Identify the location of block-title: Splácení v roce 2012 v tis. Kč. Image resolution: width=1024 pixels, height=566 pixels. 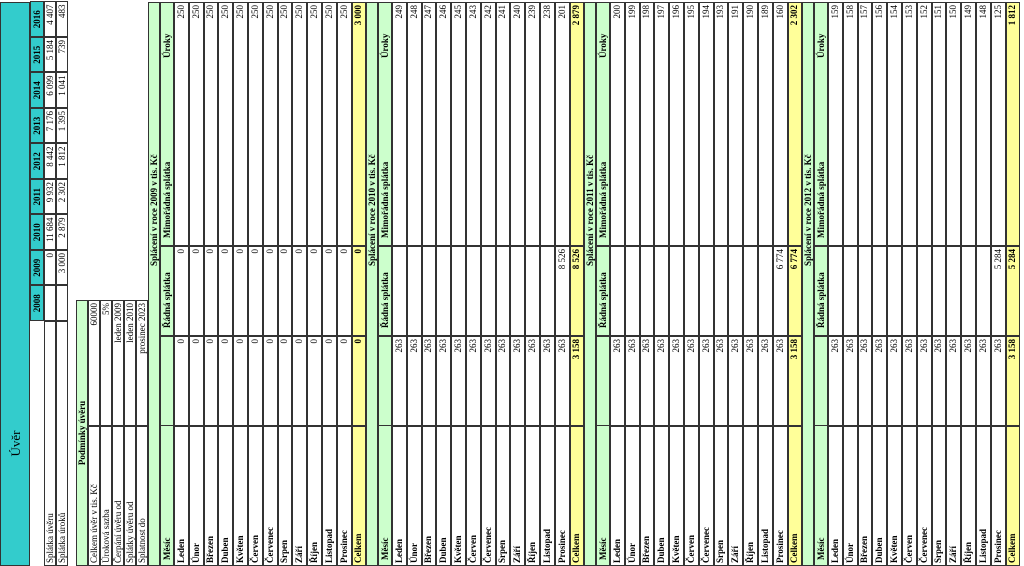
(807, 210).